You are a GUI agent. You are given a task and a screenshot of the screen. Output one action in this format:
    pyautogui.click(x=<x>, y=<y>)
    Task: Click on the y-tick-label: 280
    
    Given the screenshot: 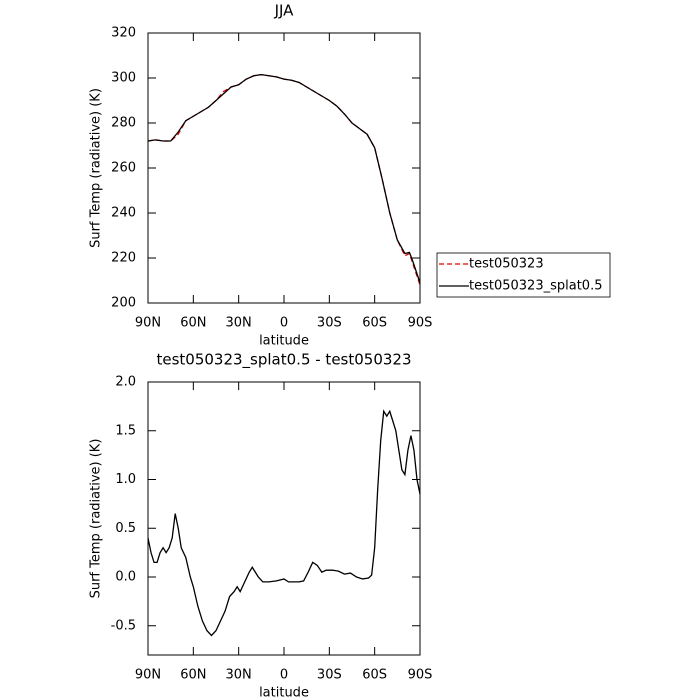 What is the action you would take?
    pyautogui.click(x=123, y=123)
    